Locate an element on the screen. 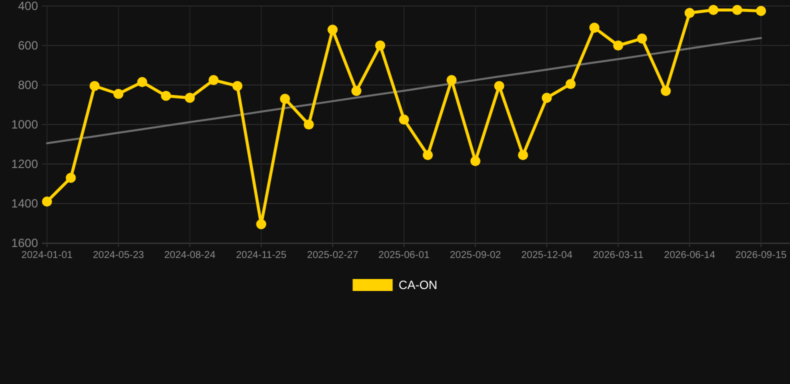  x-tick-label: 2026-03-11 is located at coordinates (618, 256).